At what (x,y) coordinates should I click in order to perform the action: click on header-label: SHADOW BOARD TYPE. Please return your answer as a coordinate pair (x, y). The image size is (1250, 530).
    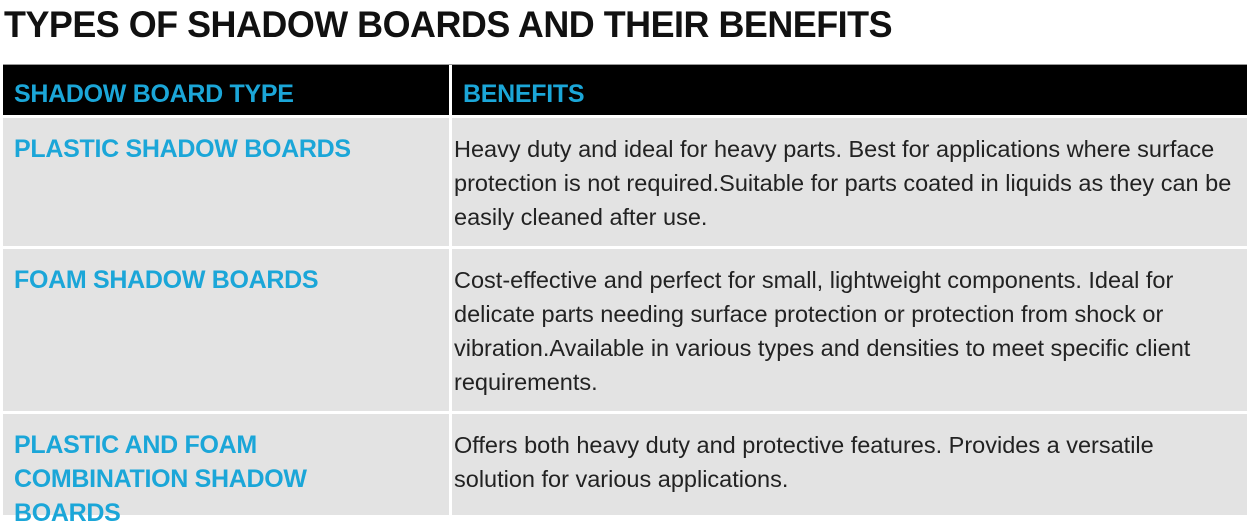
    Looking at the image, I should click on (154, 94).